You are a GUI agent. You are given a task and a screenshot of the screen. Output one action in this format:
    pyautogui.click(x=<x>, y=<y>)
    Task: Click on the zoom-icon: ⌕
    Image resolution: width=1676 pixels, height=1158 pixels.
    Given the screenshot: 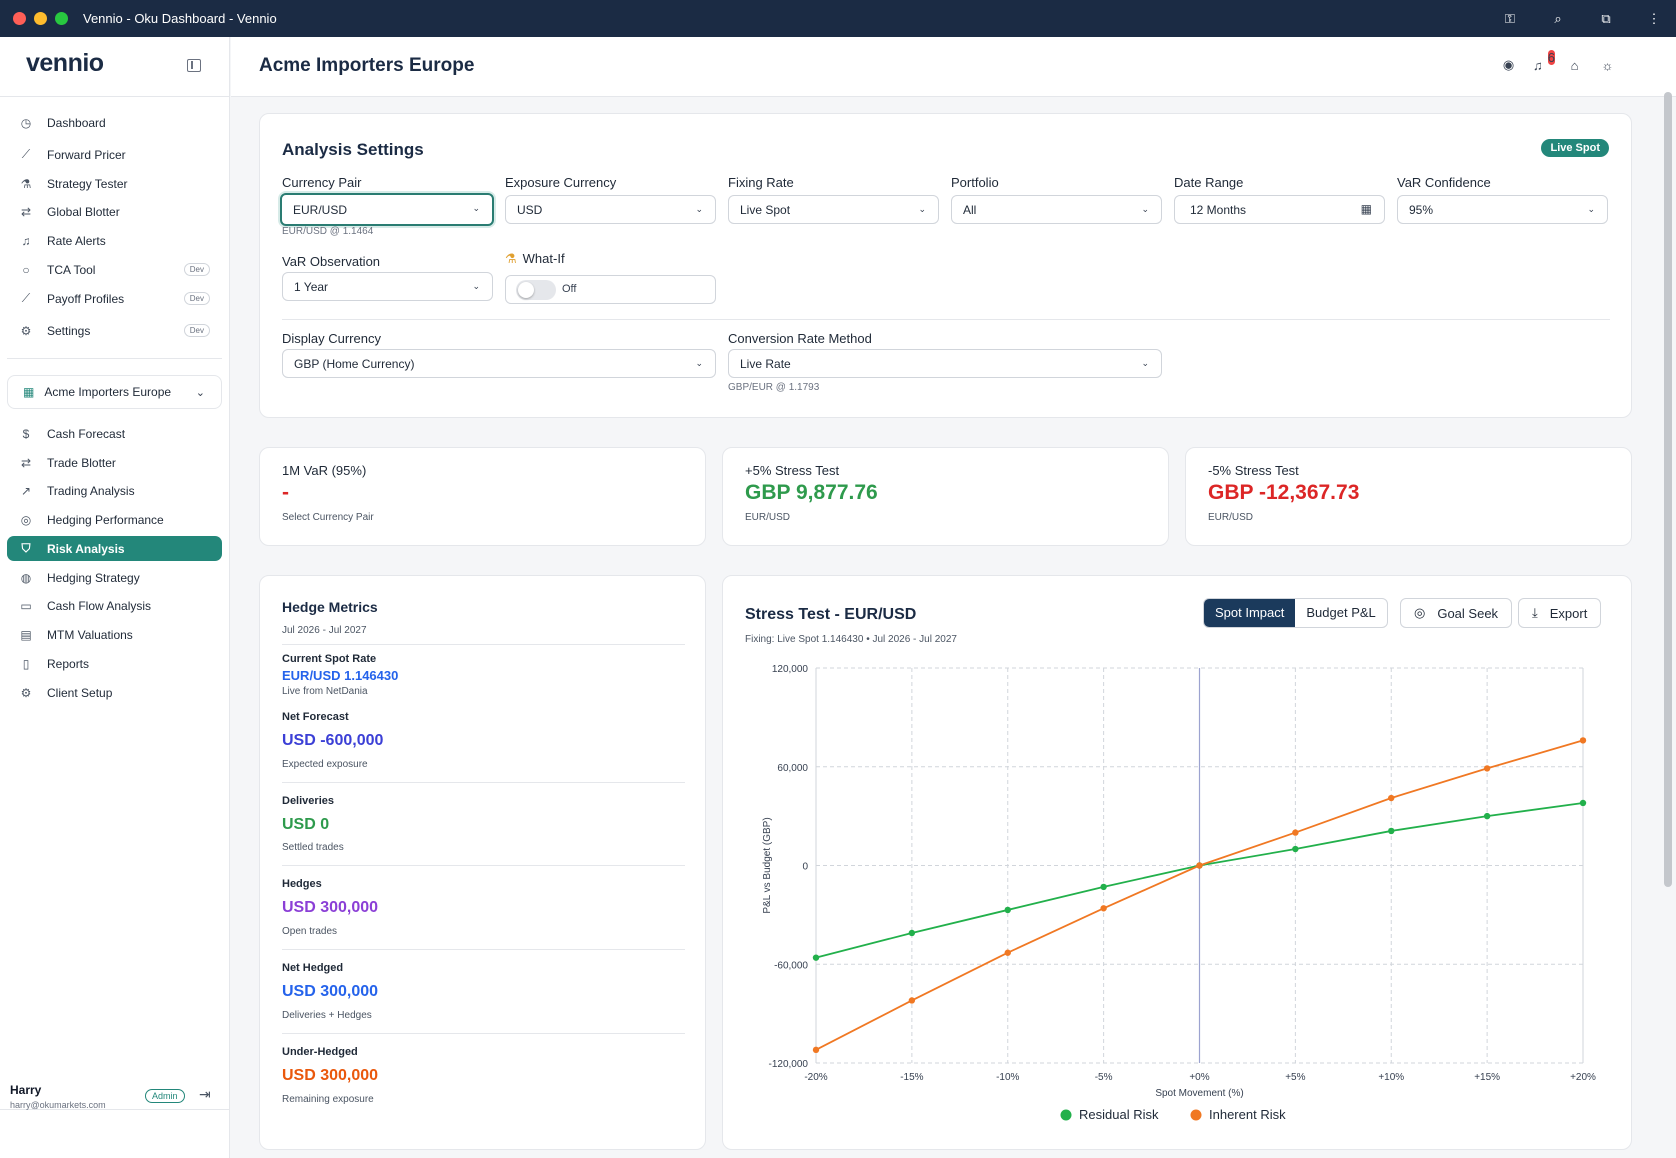 What is the action you would take?
    pyautogui.click(x=1558, y=18)
    